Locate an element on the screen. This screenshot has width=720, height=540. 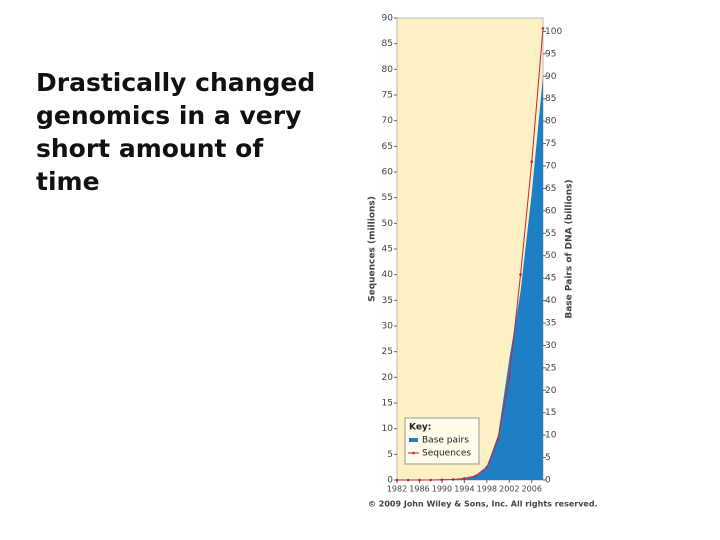
y-tick-label: 15 is located at coordinates (387, 404).